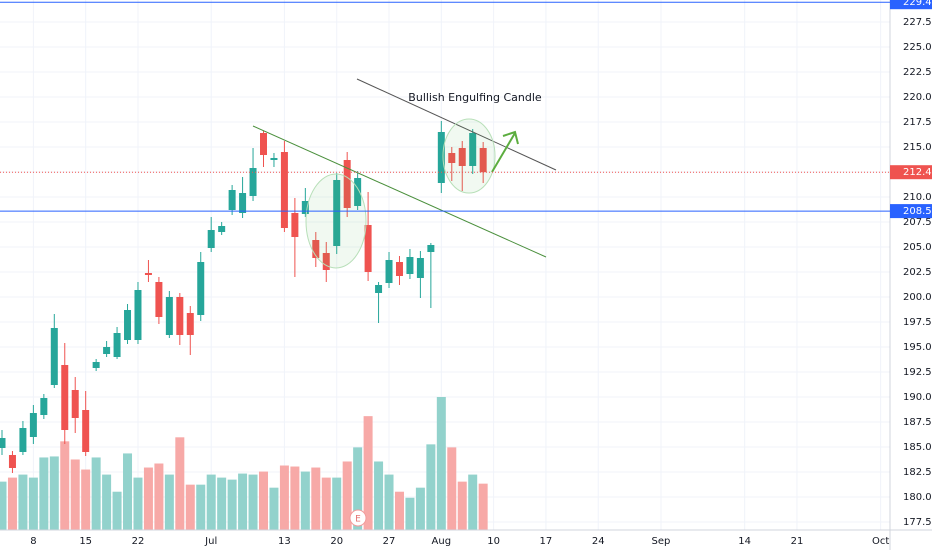  What do you see at coordinates (917, 197) in the screenshot?
I see `y-tick-label: 210.00` at bounding box center [917, 197].